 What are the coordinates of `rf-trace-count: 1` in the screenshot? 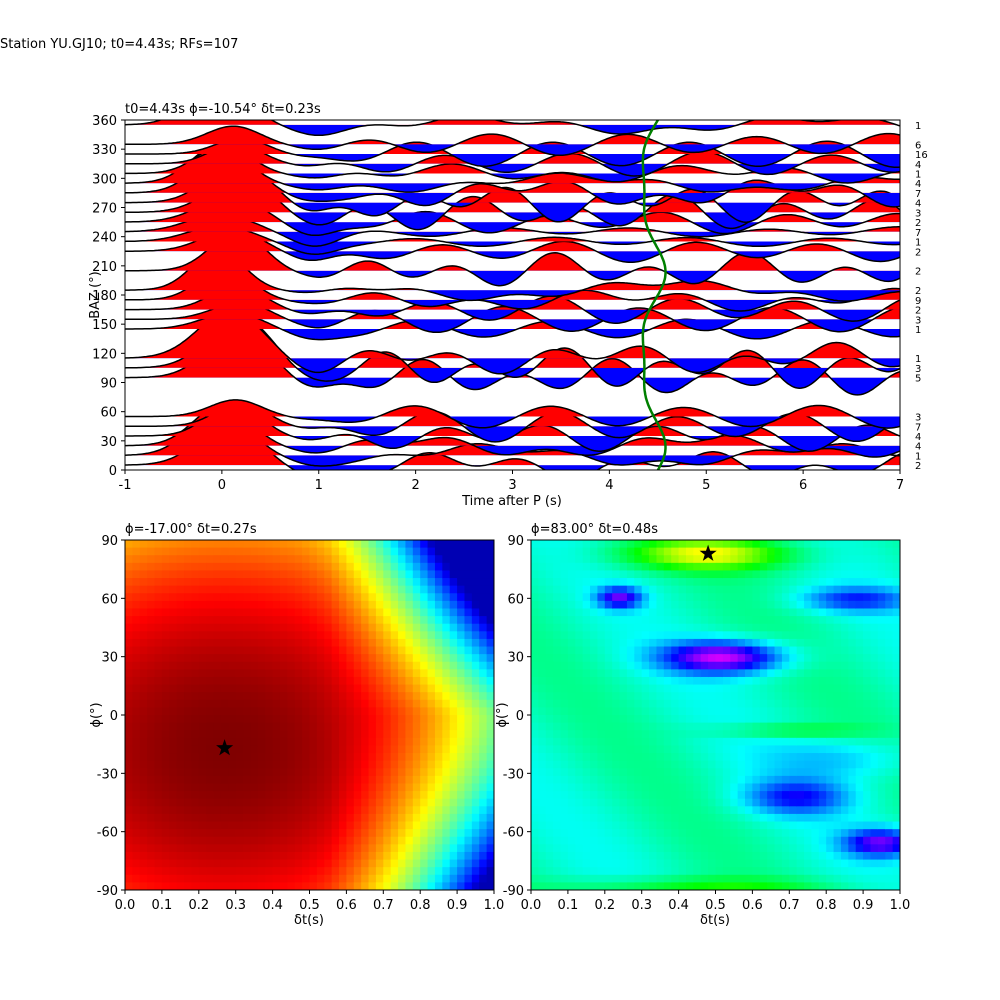 It's located at (918, 243).